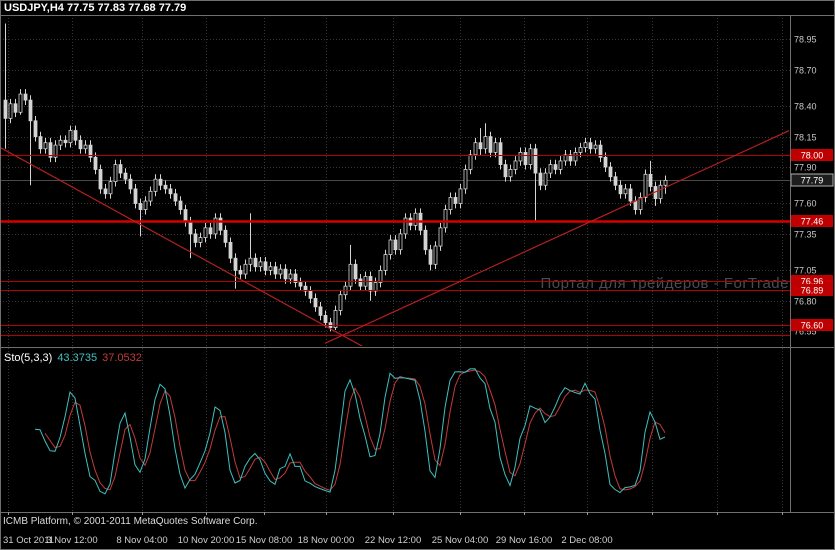 Image resolution: width=835 pixels, height=550 pixels. Describe the element at coordinates (812, 263) in the screenshot. I see `price-axis` at that location.